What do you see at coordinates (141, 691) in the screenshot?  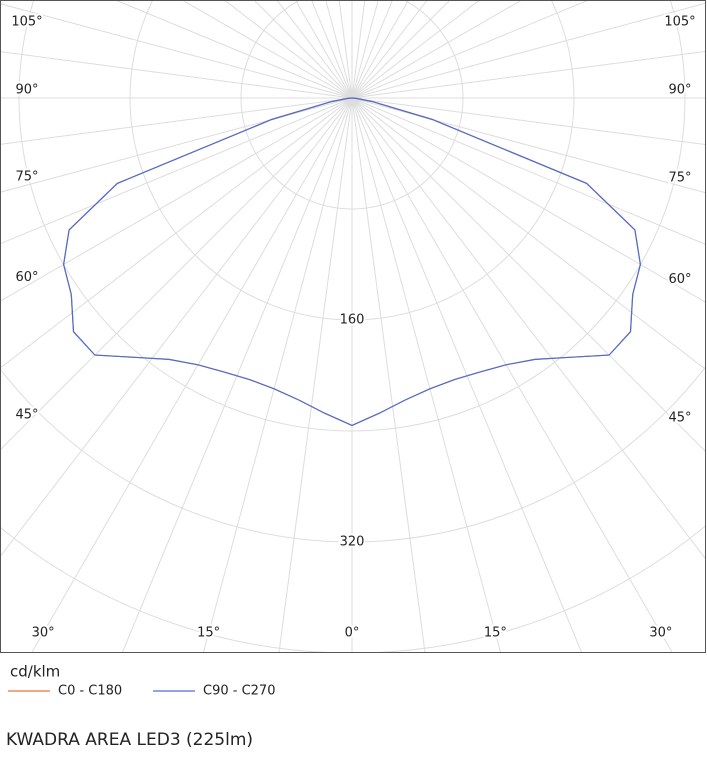 I see `legend: C0 - C180 C90 - C270` at bounding box center [141, 691].